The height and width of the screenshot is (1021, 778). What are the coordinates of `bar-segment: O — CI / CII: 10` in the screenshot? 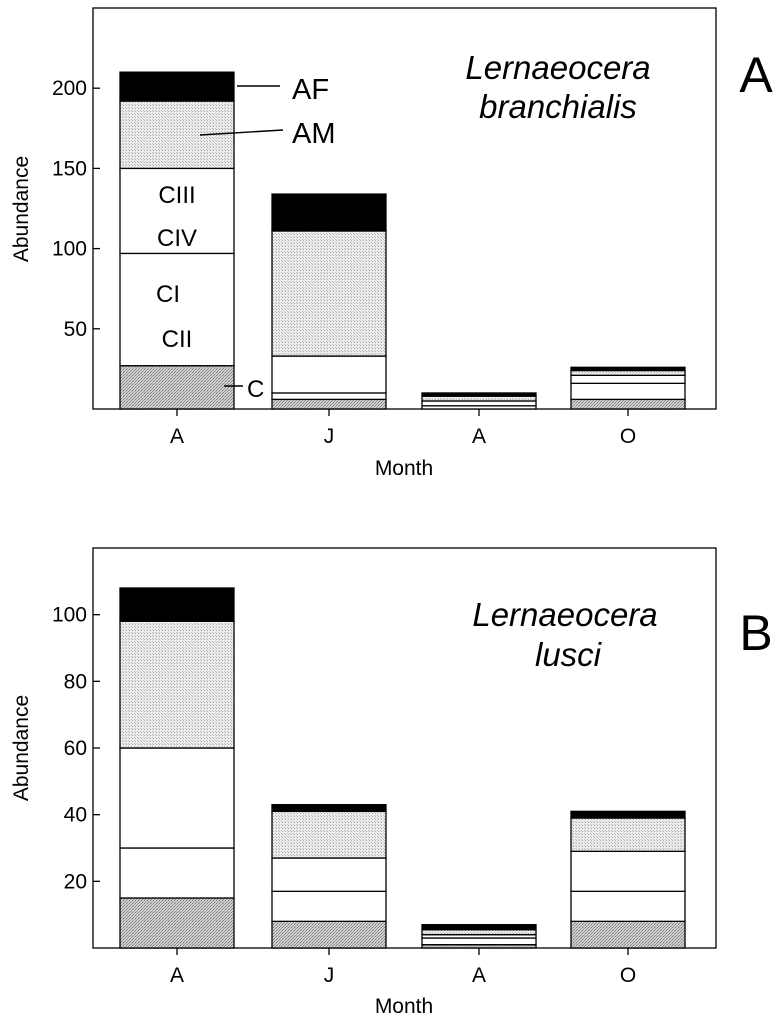 It's located at (628, 391).